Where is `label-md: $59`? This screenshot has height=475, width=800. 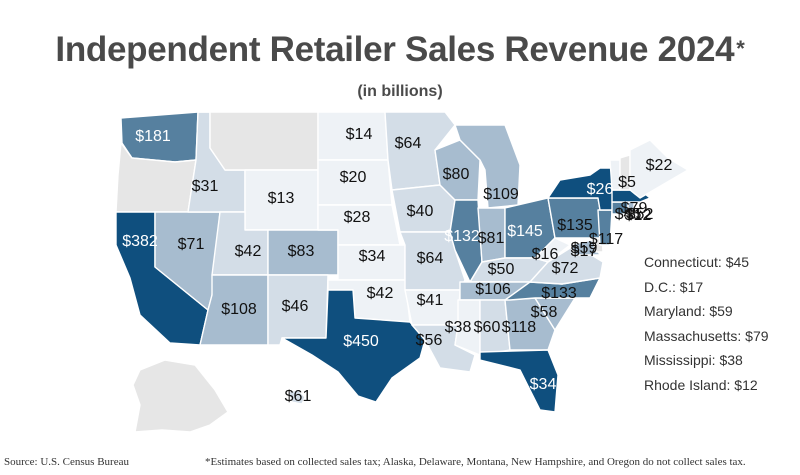 label-md: $59 is located at coordinates (584, 248).